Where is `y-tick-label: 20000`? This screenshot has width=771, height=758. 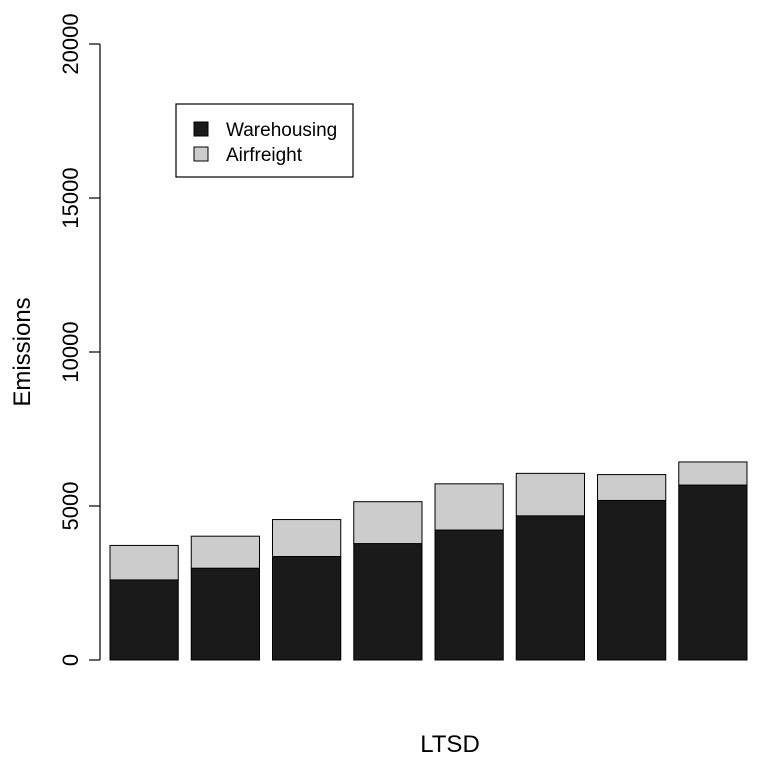 y-tick-label: 20000 is located at coordinates (70, 43).